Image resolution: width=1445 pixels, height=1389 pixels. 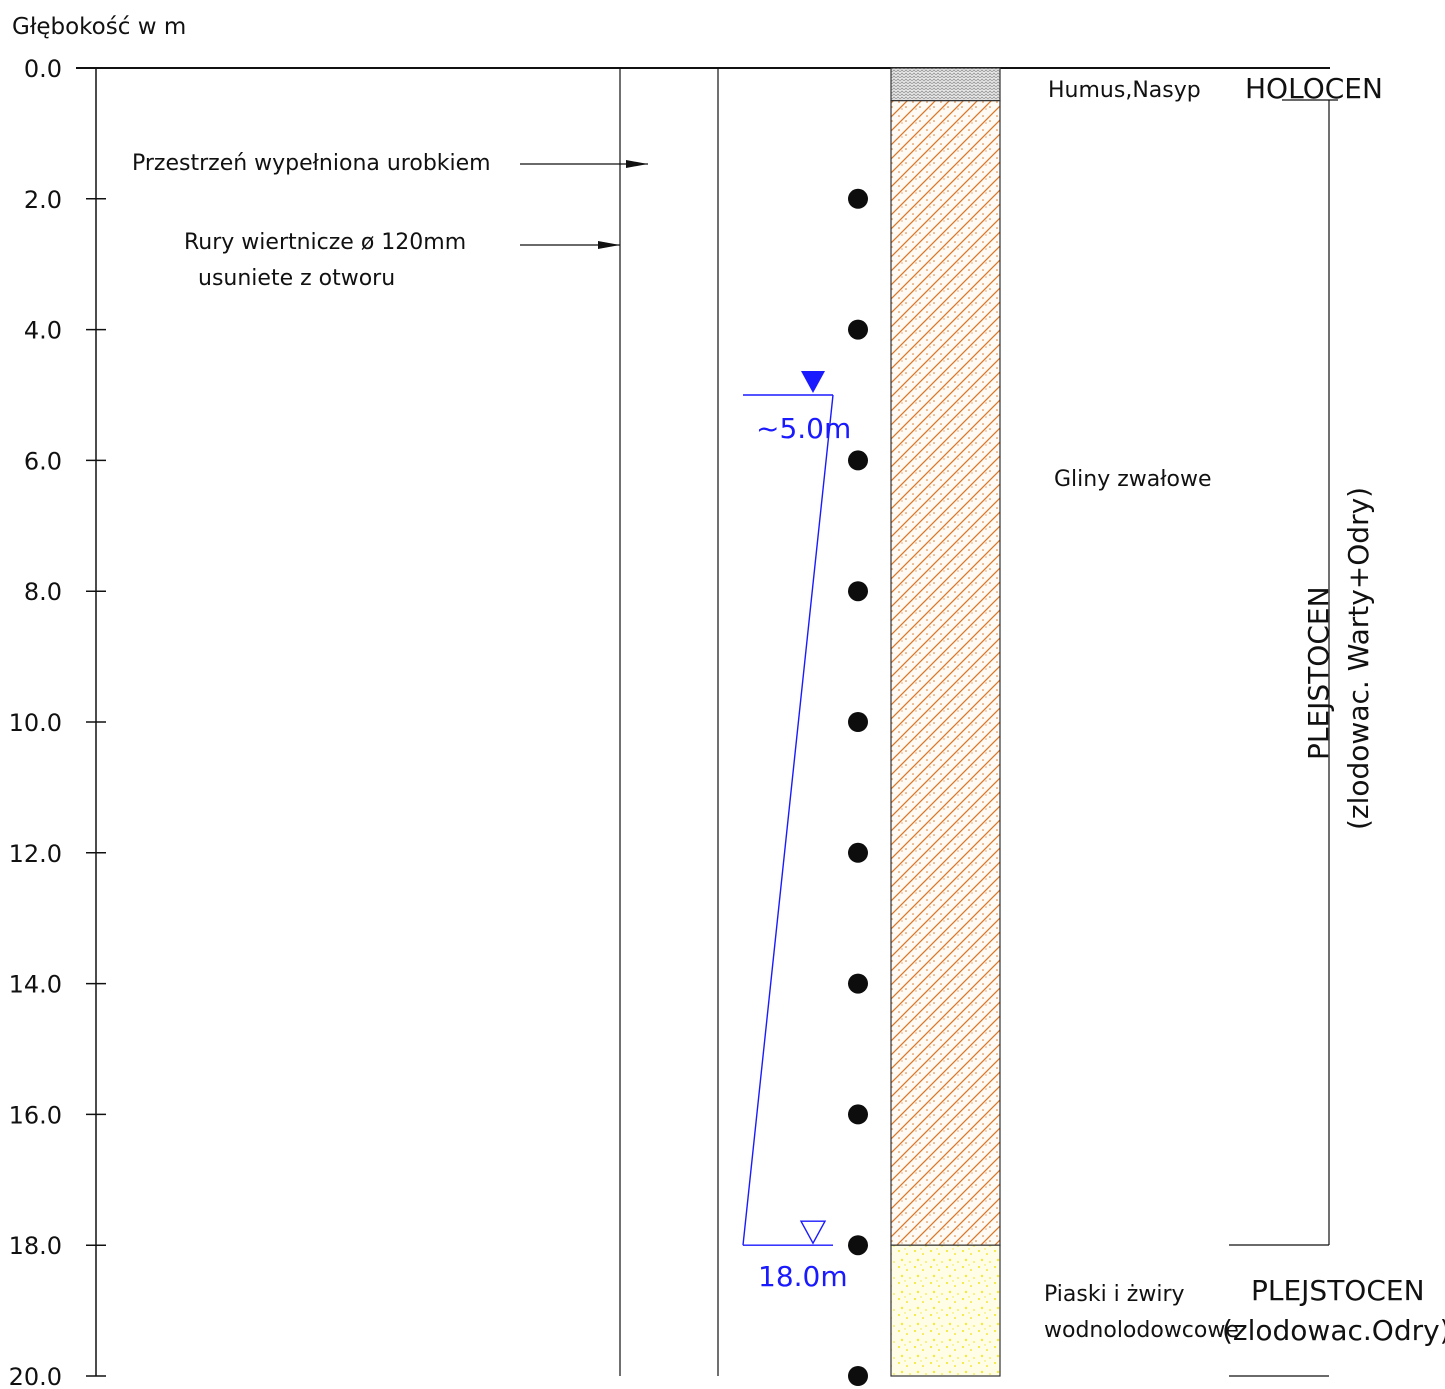 What do you see at coordinates (35, 1246) in the screenshot?
I see `depth-tick-label: 18.0` at bounding box center [35, 1246].